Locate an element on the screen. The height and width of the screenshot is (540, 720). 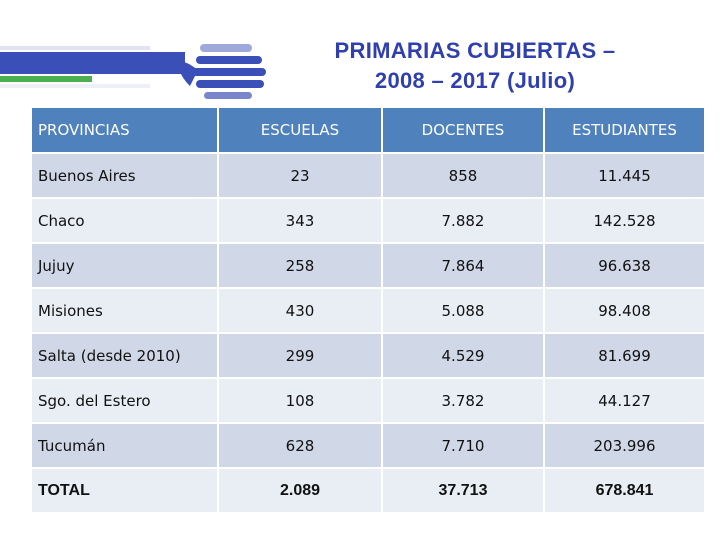
cell-docentes: 858 is located at coordinates (463, 176).